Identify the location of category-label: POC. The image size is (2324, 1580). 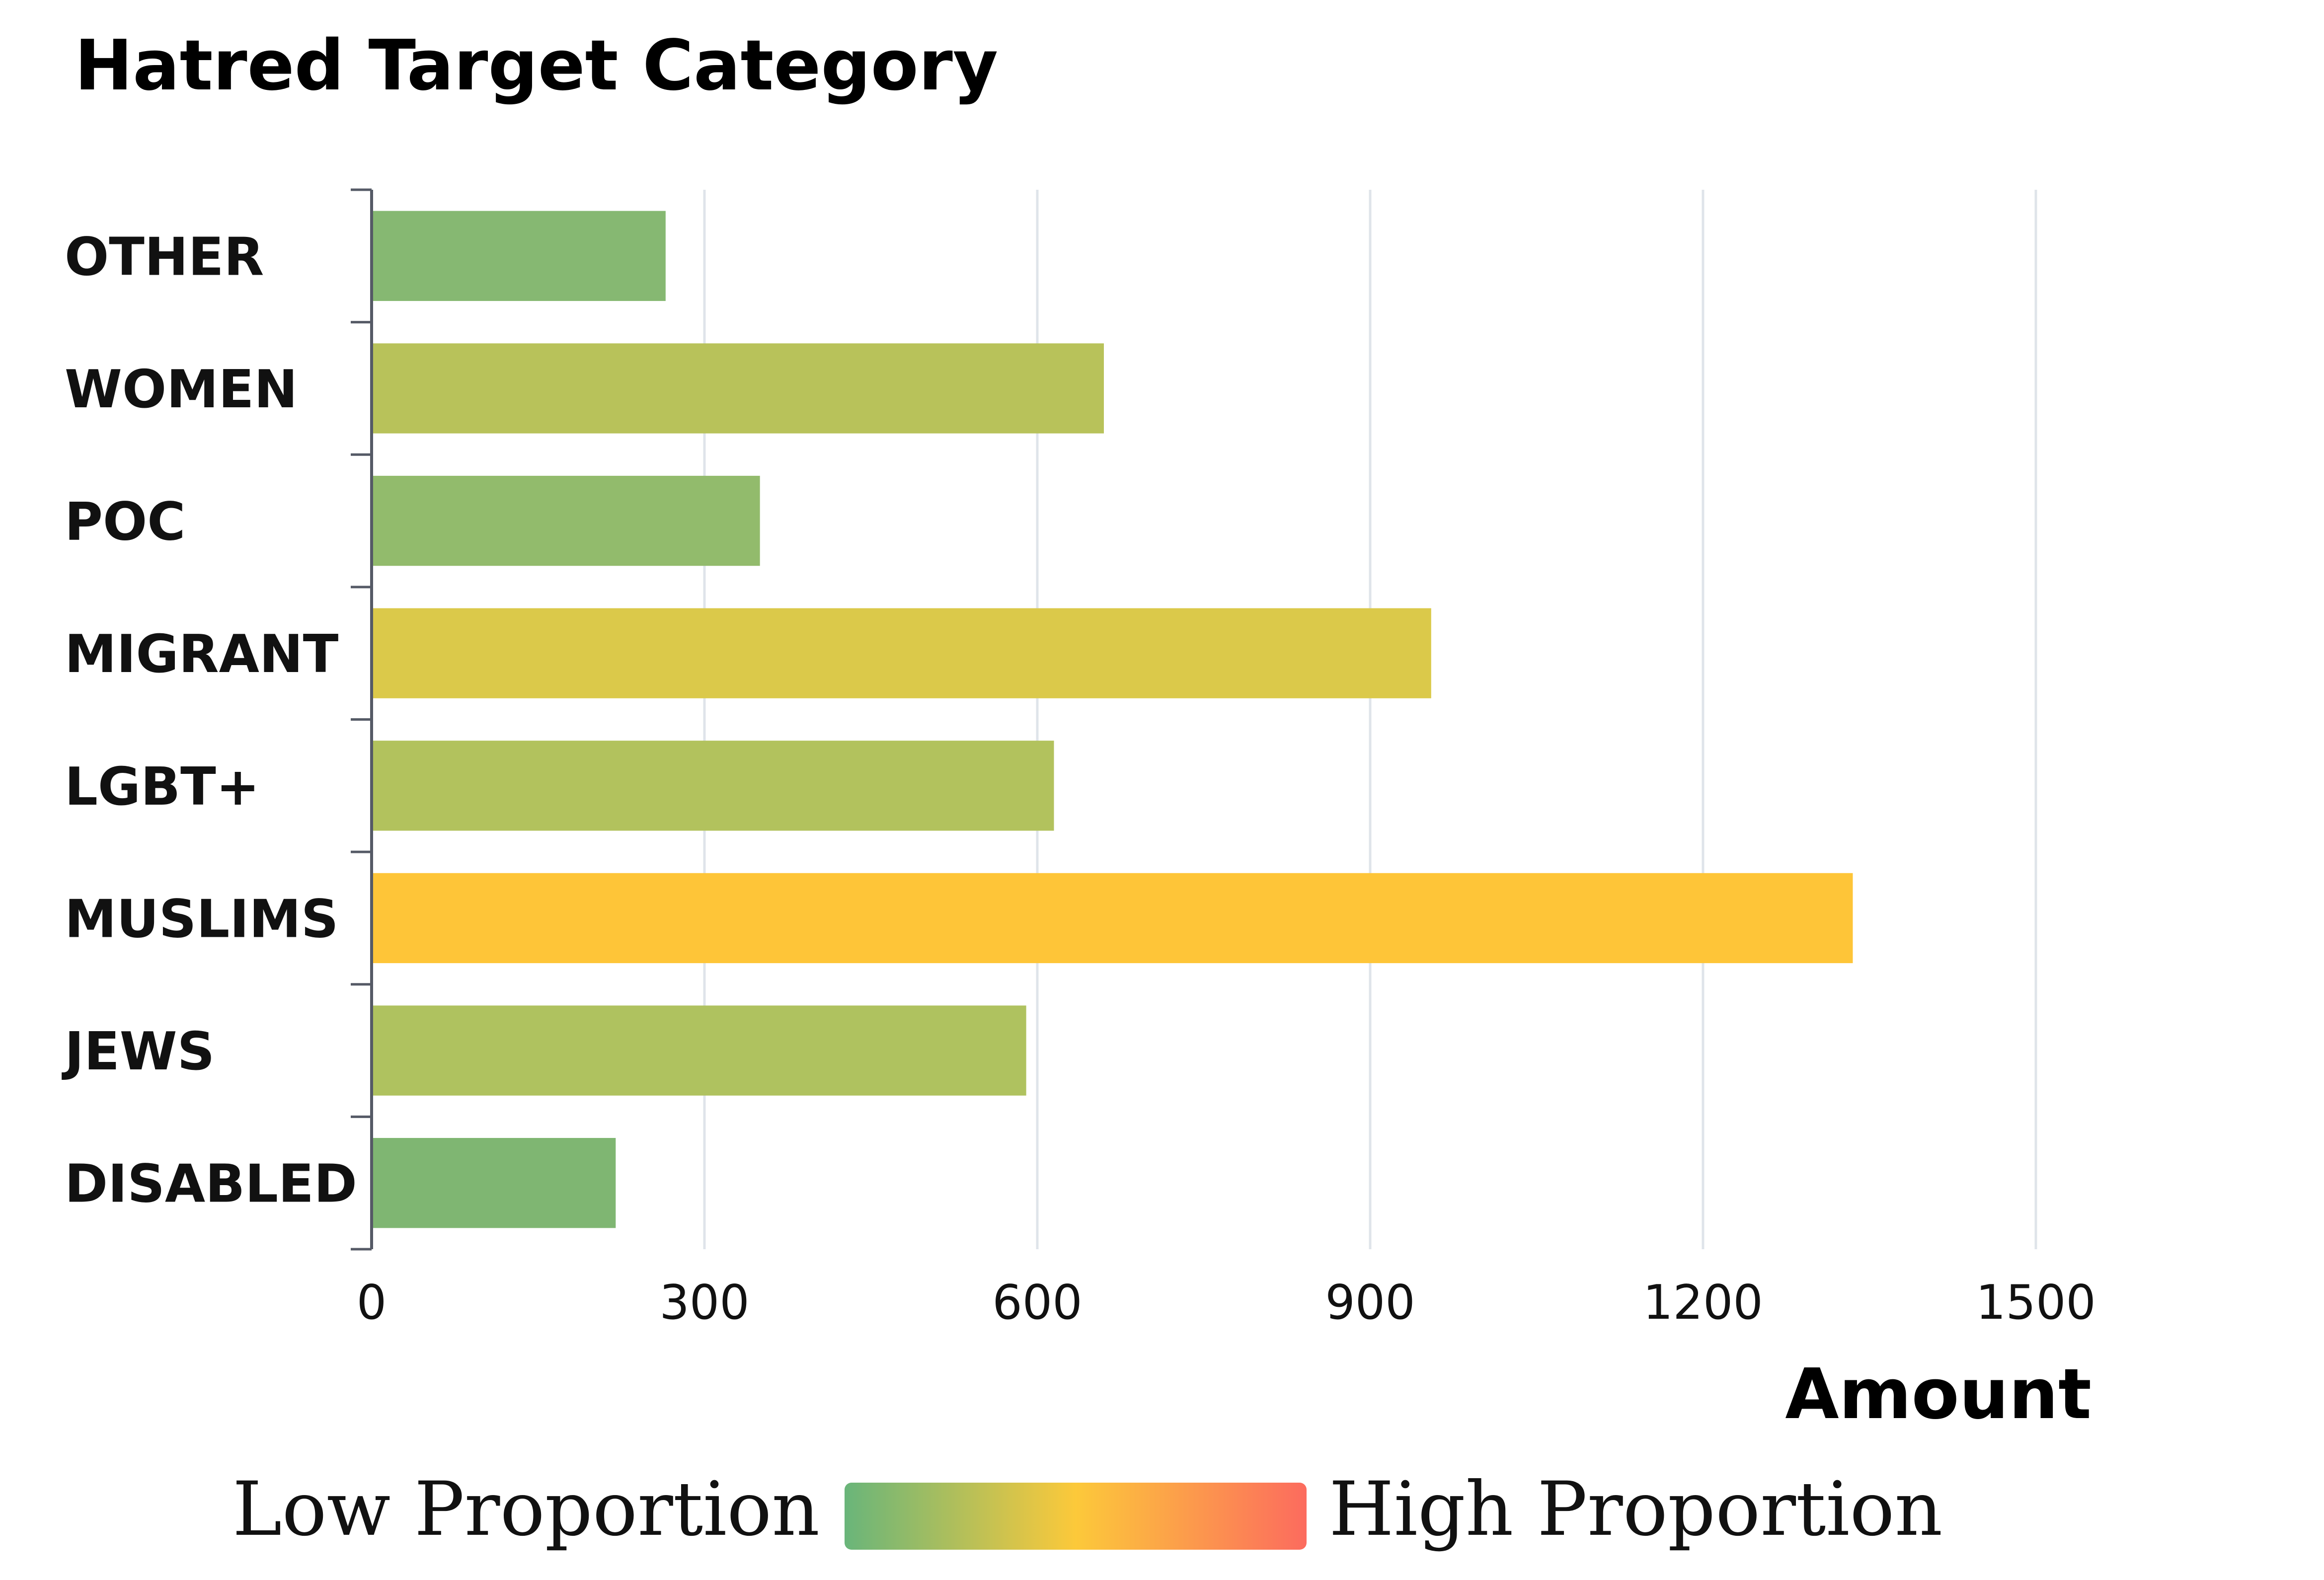
(125, 522).